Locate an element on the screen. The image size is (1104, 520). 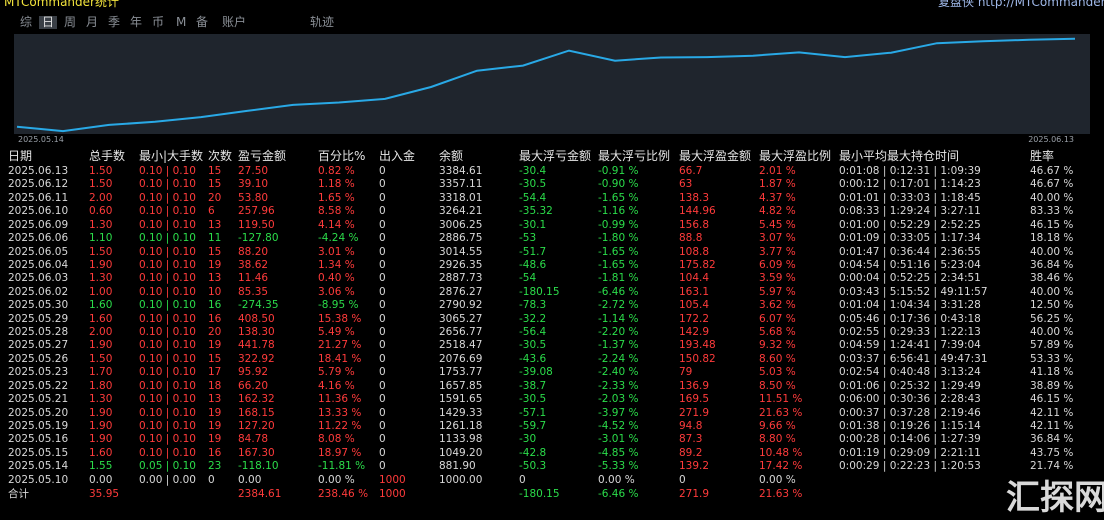
table-cell: 1753.77 is located at coordinates (461, 372).